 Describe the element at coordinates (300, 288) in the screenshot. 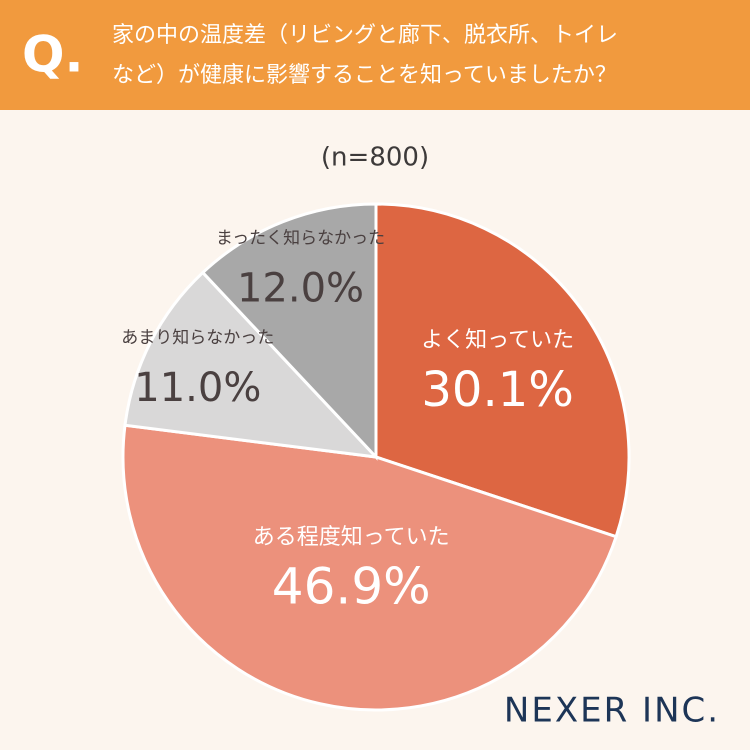

I see `slice-value-label: 12.0%` at that location.